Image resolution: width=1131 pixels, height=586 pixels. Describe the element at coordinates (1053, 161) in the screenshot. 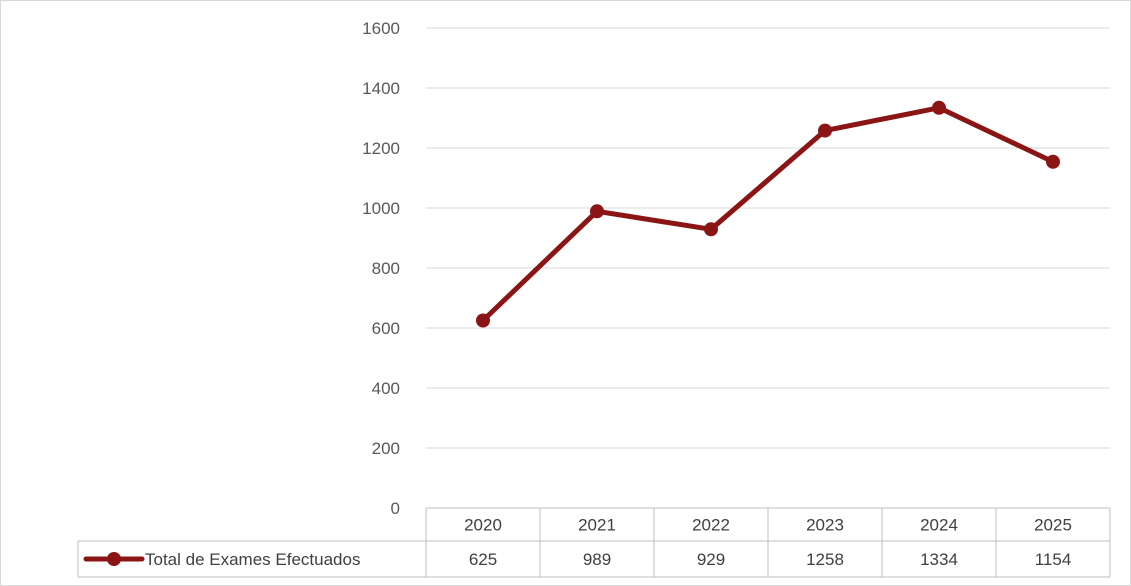

I see `data-point-2025` at that location.